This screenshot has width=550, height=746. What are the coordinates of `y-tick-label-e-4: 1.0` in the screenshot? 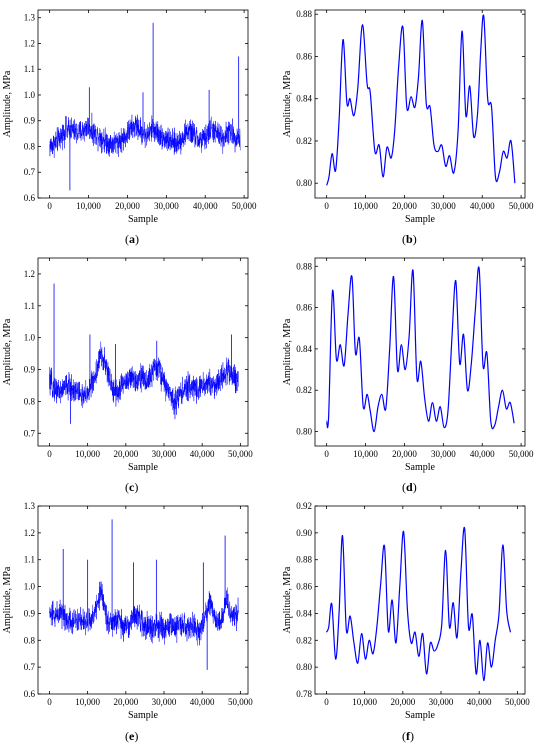 It's located at (30, 587).